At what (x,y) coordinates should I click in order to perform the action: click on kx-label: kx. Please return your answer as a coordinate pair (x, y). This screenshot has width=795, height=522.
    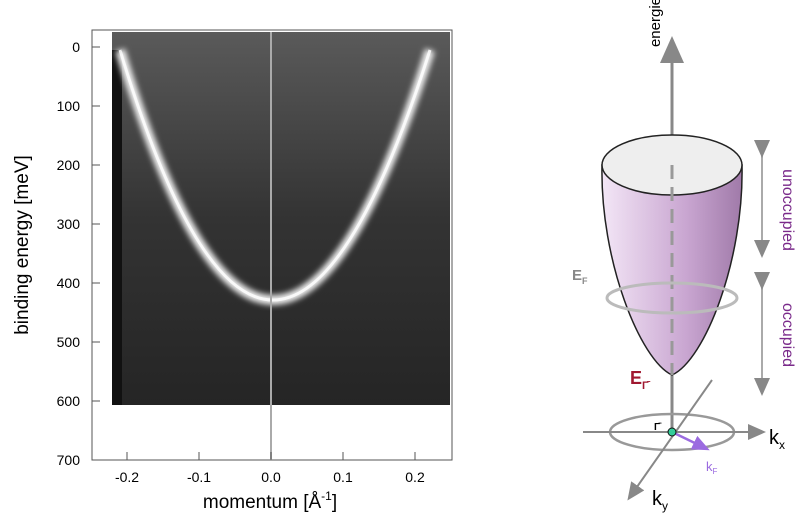
    Looking at the image, I should click on (777, 439).